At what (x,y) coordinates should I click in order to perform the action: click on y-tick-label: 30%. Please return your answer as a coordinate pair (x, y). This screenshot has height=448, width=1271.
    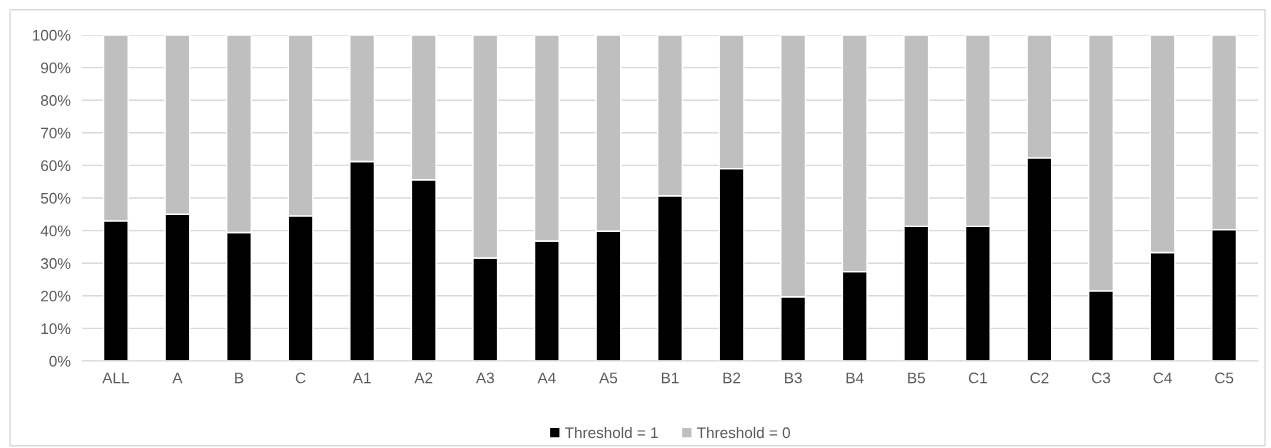
    Looking at the image, I should click on (55, 263).